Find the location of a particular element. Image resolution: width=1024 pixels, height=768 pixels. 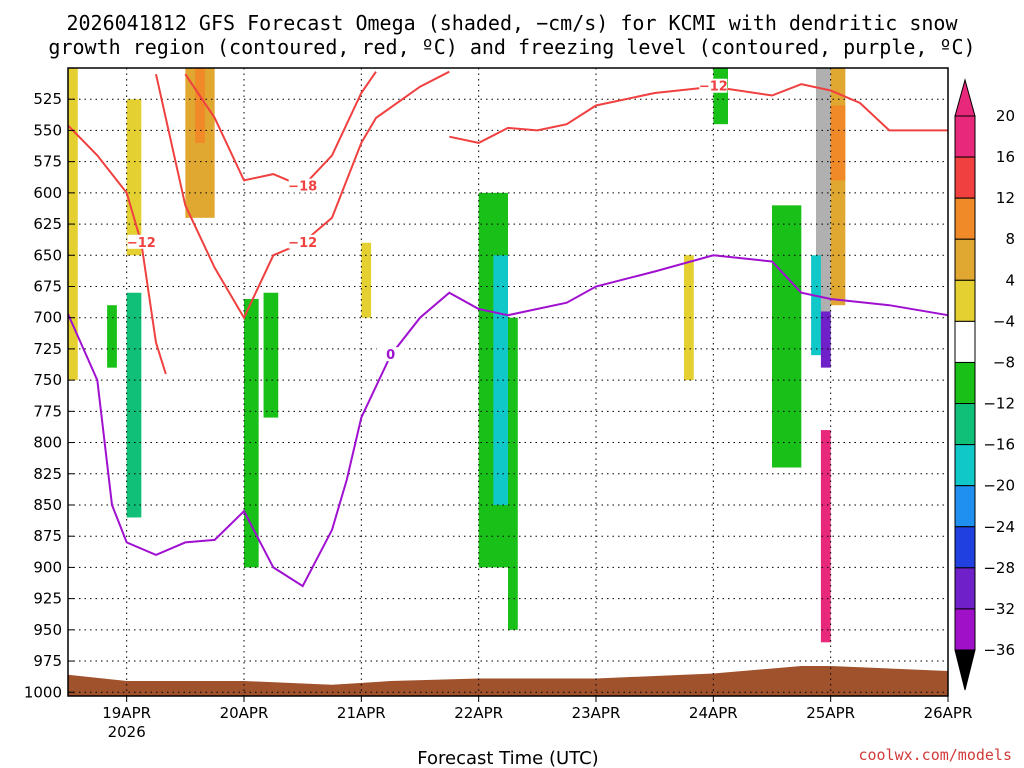

contour-label: −18 is located at coordinates (302, 187).